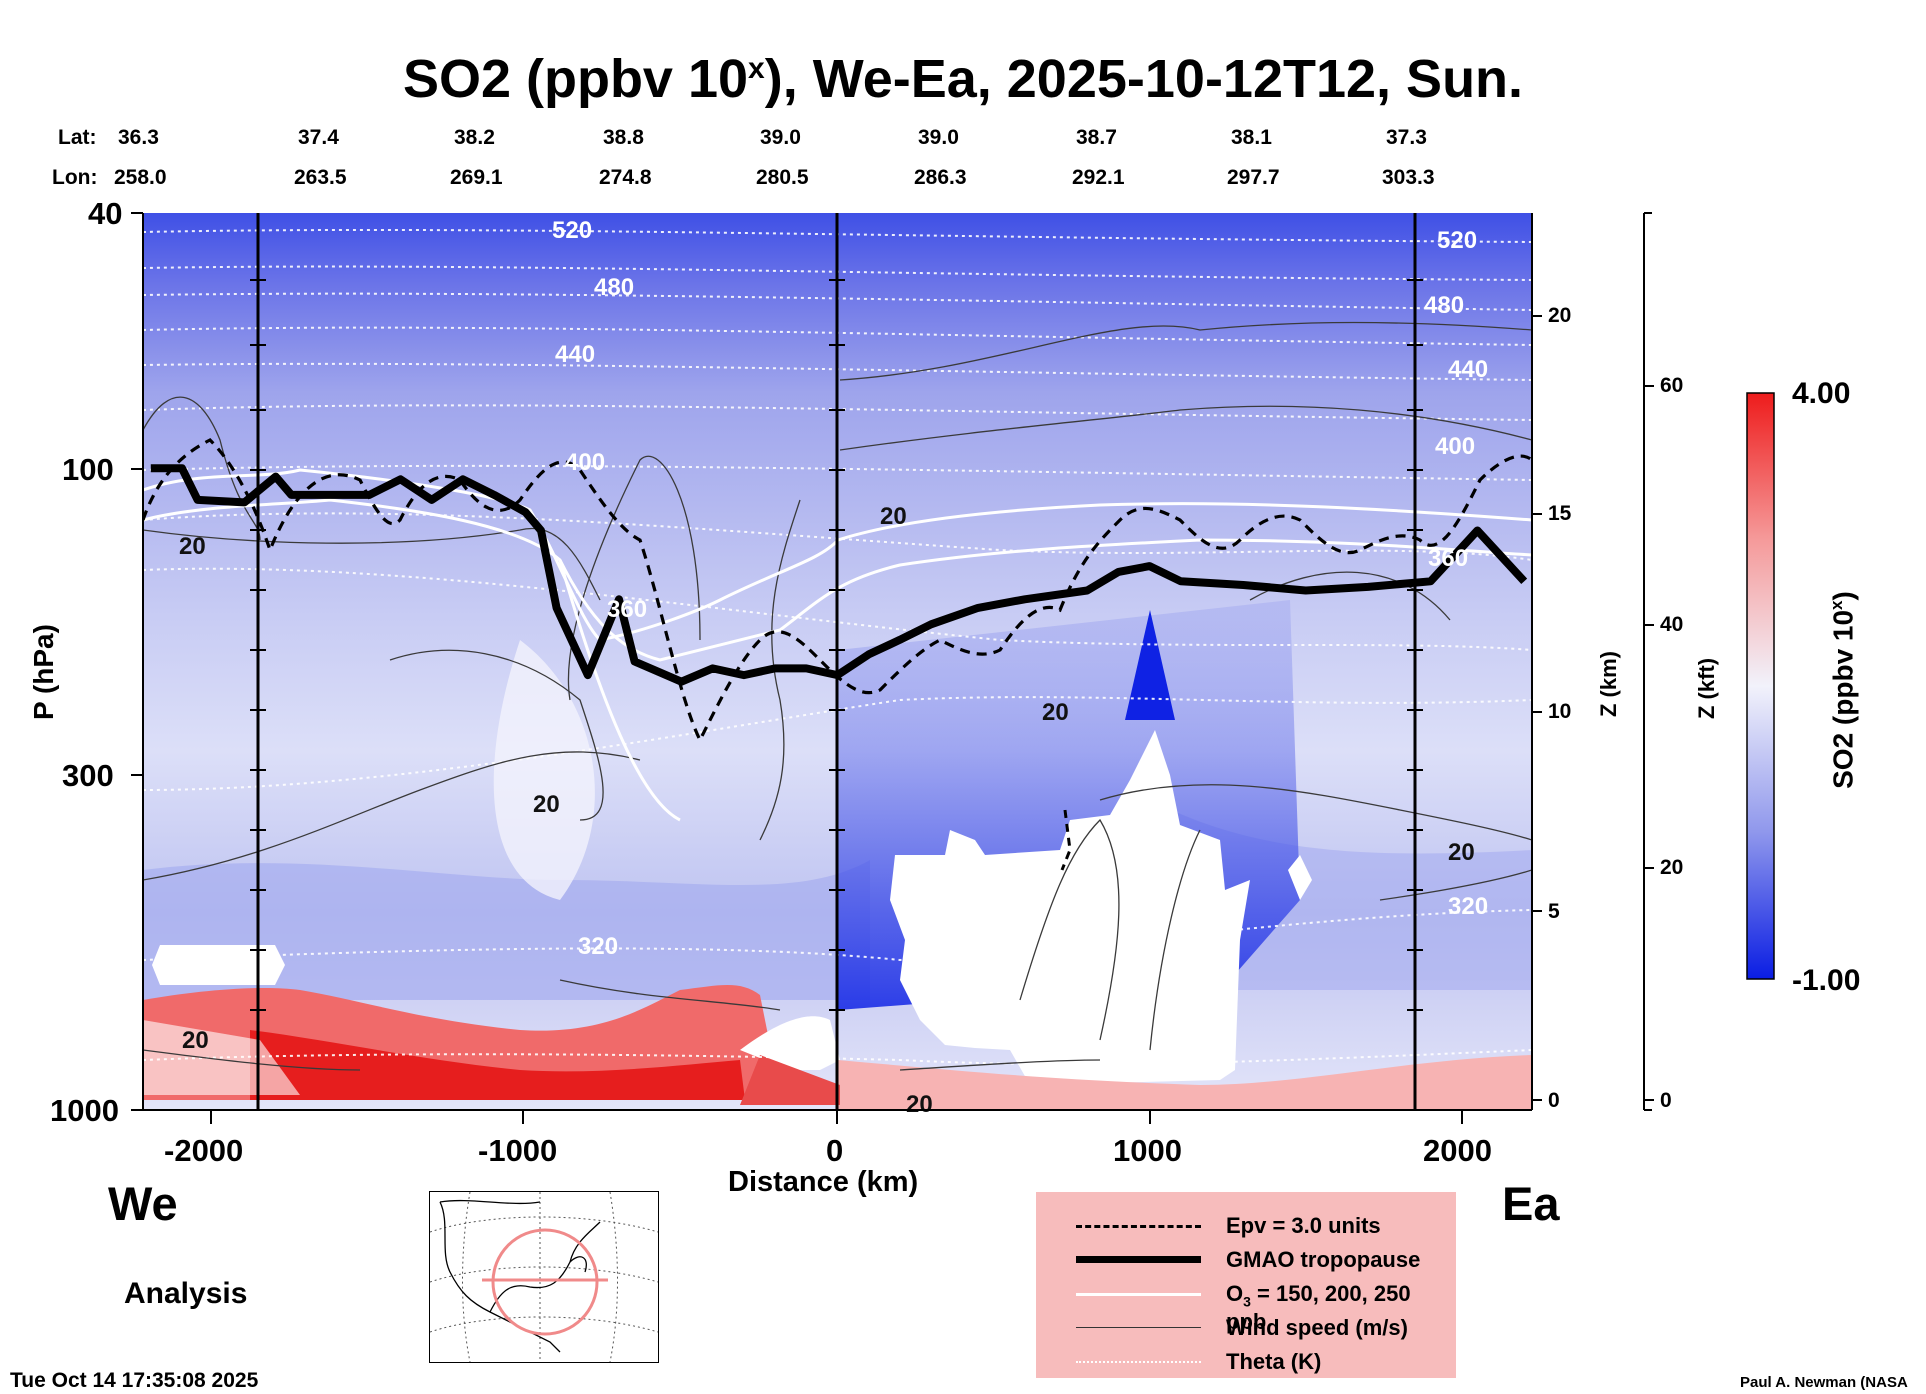 This screenshot has width=1926, height=1394. I want to click on x-tick-label: -2000, so click(204, 1150).